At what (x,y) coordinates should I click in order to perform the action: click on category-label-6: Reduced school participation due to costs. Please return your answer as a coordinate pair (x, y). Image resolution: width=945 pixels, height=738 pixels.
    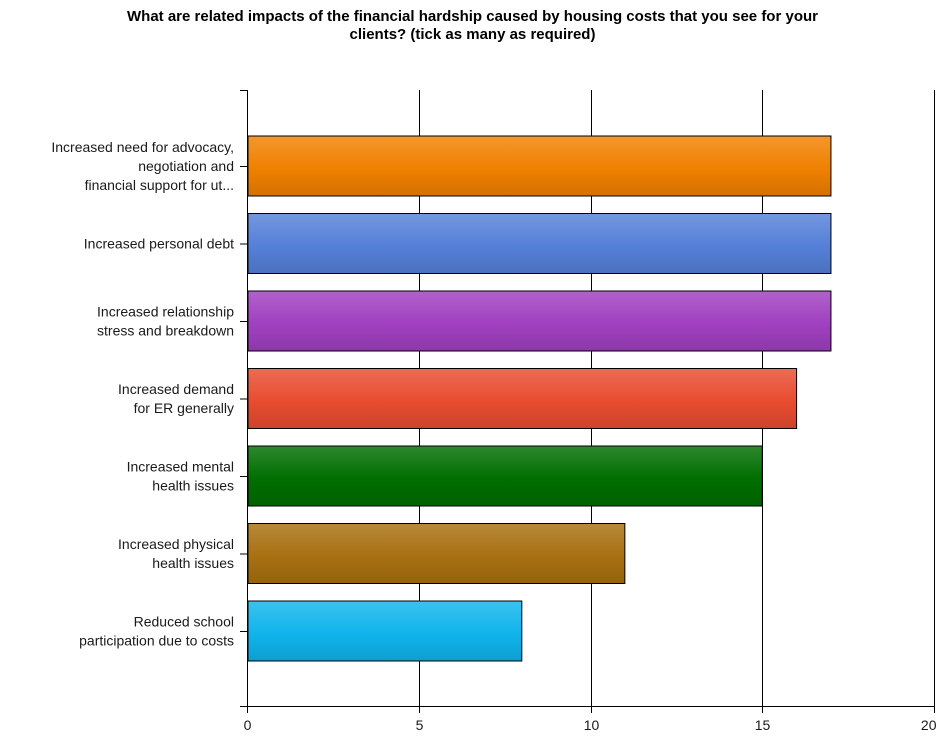
    Looking at the image, I should click on (156, 631).